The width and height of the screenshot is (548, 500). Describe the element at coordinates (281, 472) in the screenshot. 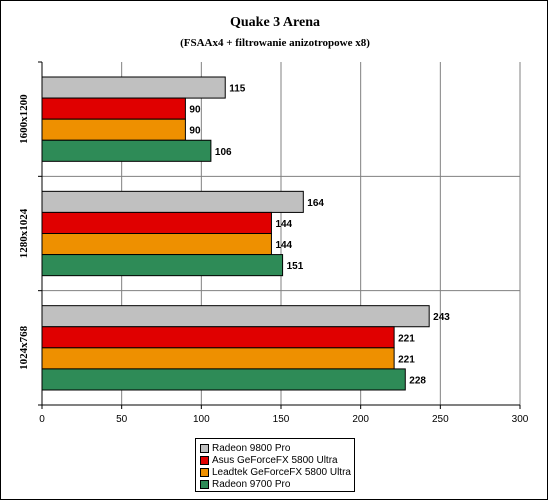

I see `legend-label: Leadtek GeForceFX 5800 Ultra` at that location.